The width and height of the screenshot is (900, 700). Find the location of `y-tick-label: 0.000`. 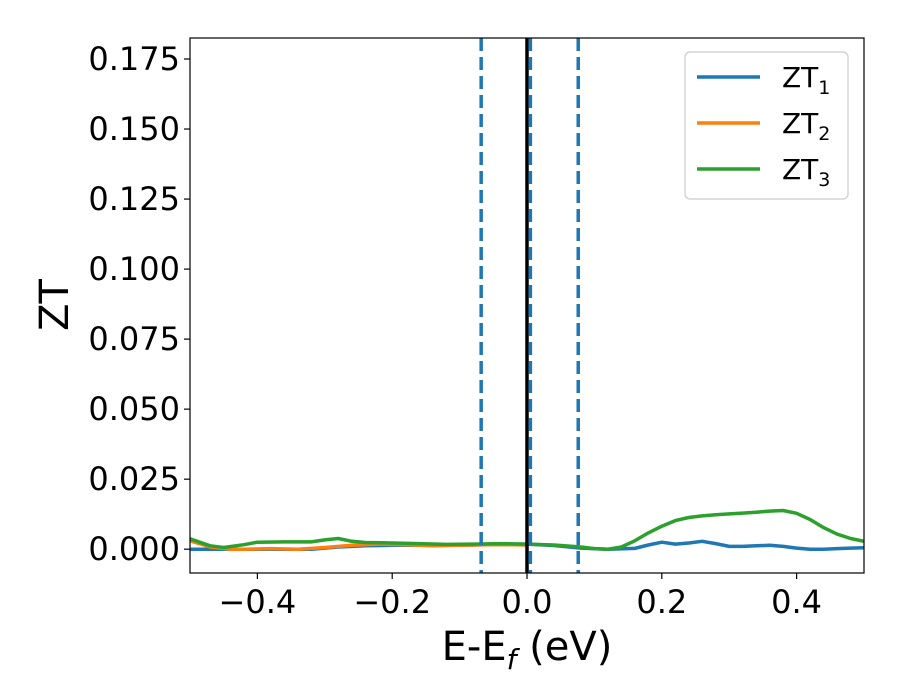

y-tick-label: 0.000 is located at coordinates (134, 549).